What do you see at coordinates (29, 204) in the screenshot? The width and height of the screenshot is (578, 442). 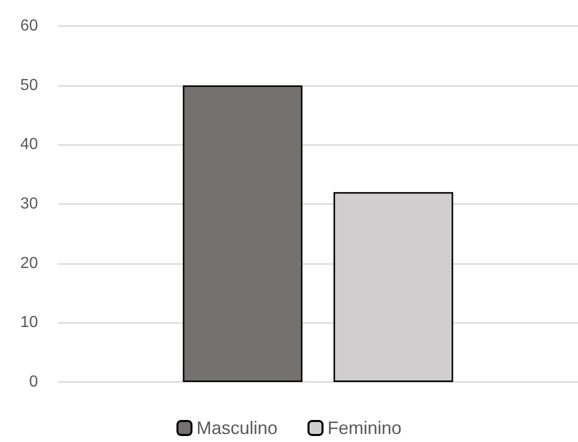 I see `y-tick-label: 30` at bounding box center [29, 204].